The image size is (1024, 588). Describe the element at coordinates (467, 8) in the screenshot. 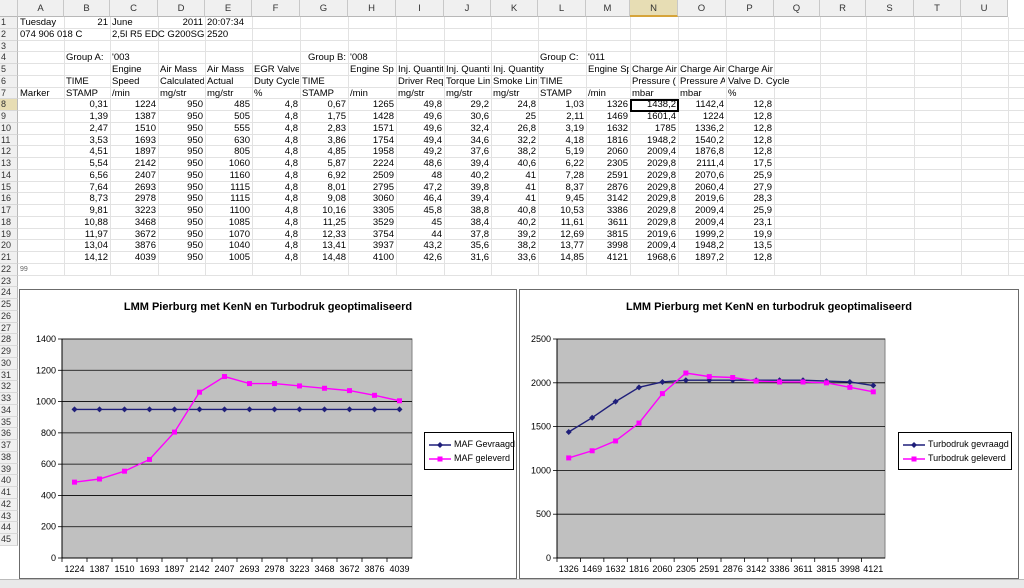

I see `column-header-j: J` at that location.